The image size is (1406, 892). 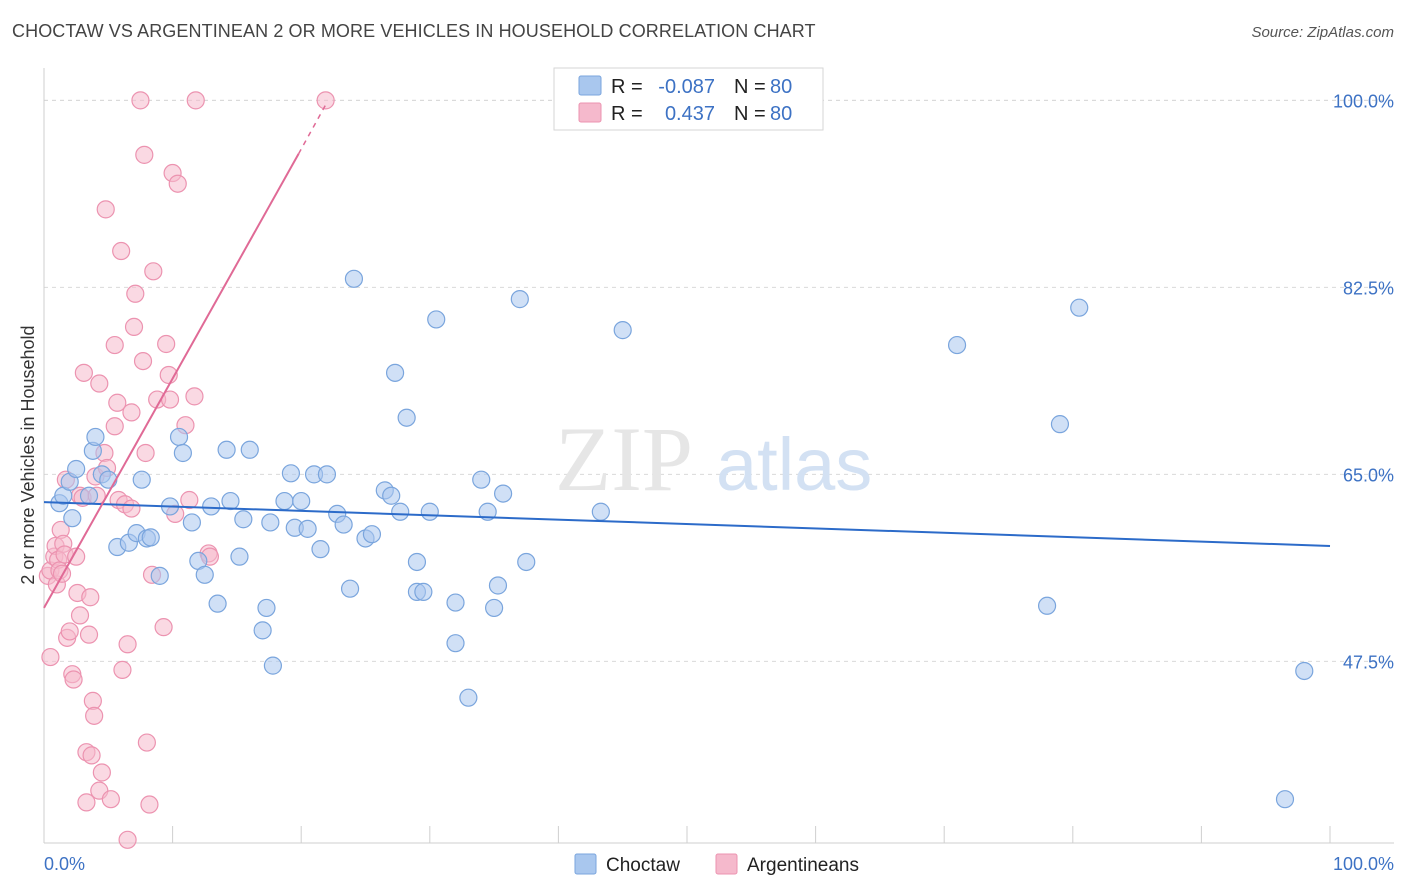 What do you see at coordinates (750, 114) in the screenshot?
I see `legend-n-label-argentinean: N =` at bounding box center [750, 114].